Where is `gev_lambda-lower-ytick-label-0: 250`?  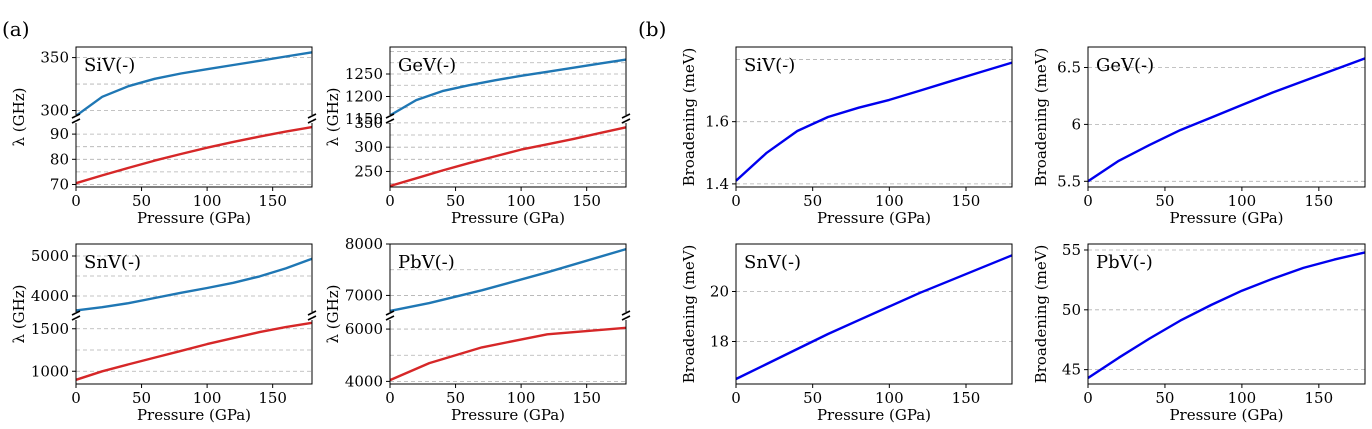 gev_lambda-lower-ytick-label-0: 250 is located at coordinates (368, 171).